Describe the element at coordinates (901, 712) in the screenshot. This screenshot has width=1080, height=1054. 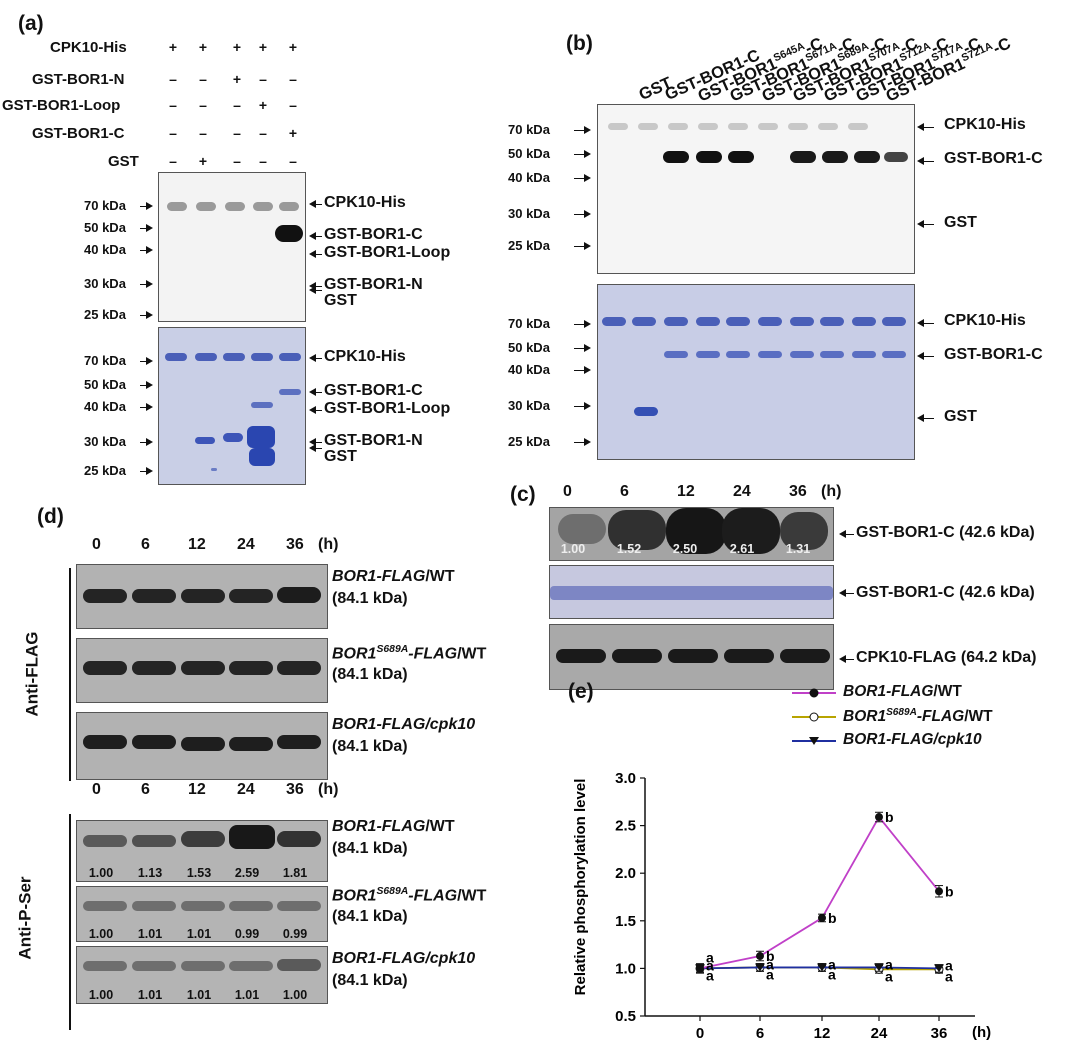
I see `legend-label-superscript: S689A` at that location.